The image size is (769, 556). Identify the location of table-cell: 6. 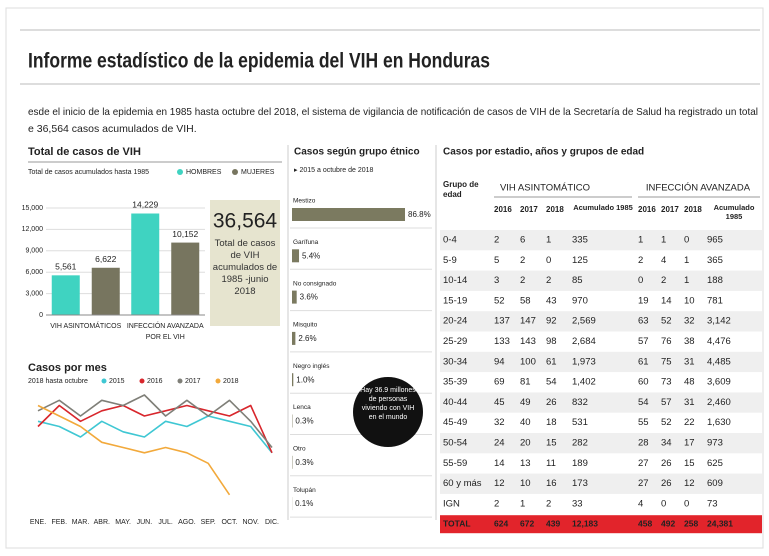
(522, 240).